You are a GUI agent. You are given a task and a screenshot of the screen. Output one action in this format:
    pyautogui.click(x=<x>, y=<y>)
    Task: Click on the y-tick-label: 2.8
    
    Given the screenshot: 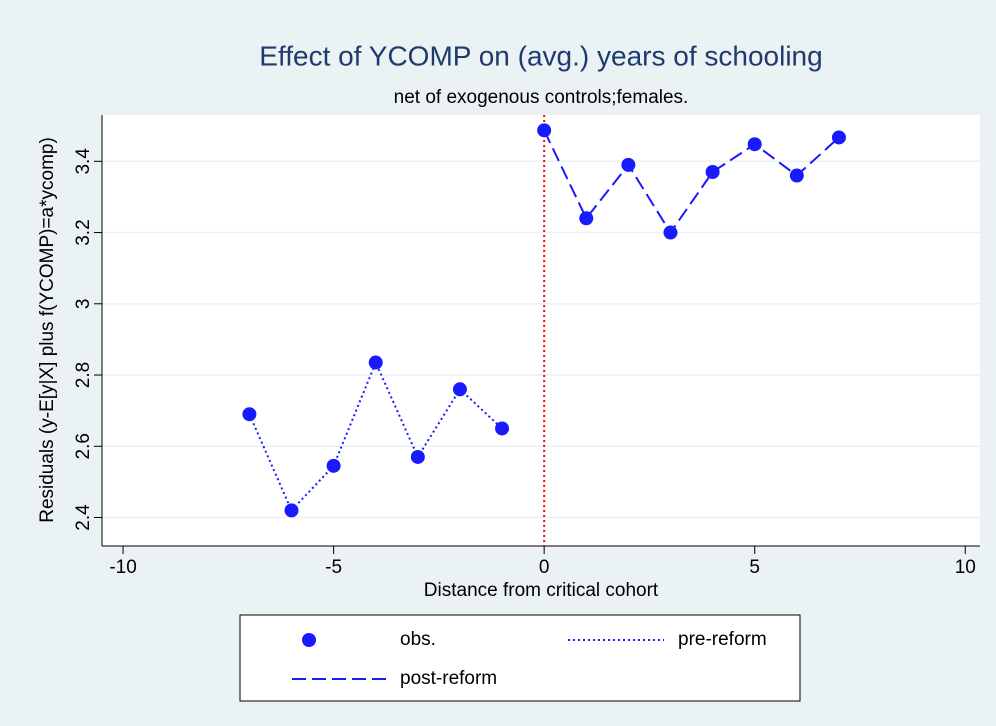 What is the action you would take?
    pyautogui.click(x=83, y=375)
    